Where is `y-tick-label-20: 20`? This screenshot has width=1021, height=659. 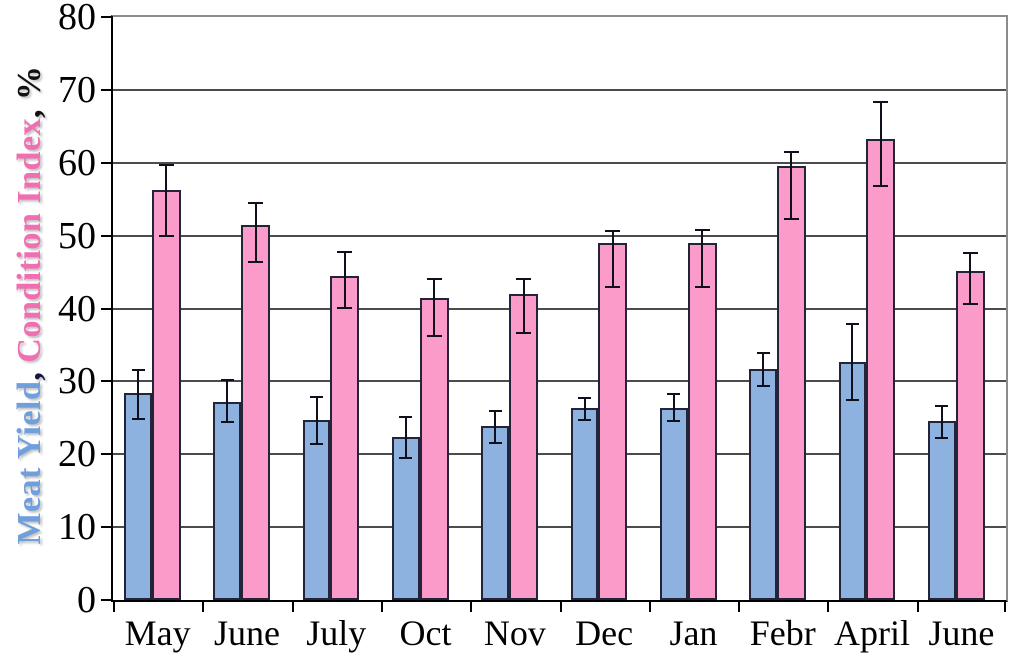
y-tick-label-20: 20 is located at coordinates (77, 454).